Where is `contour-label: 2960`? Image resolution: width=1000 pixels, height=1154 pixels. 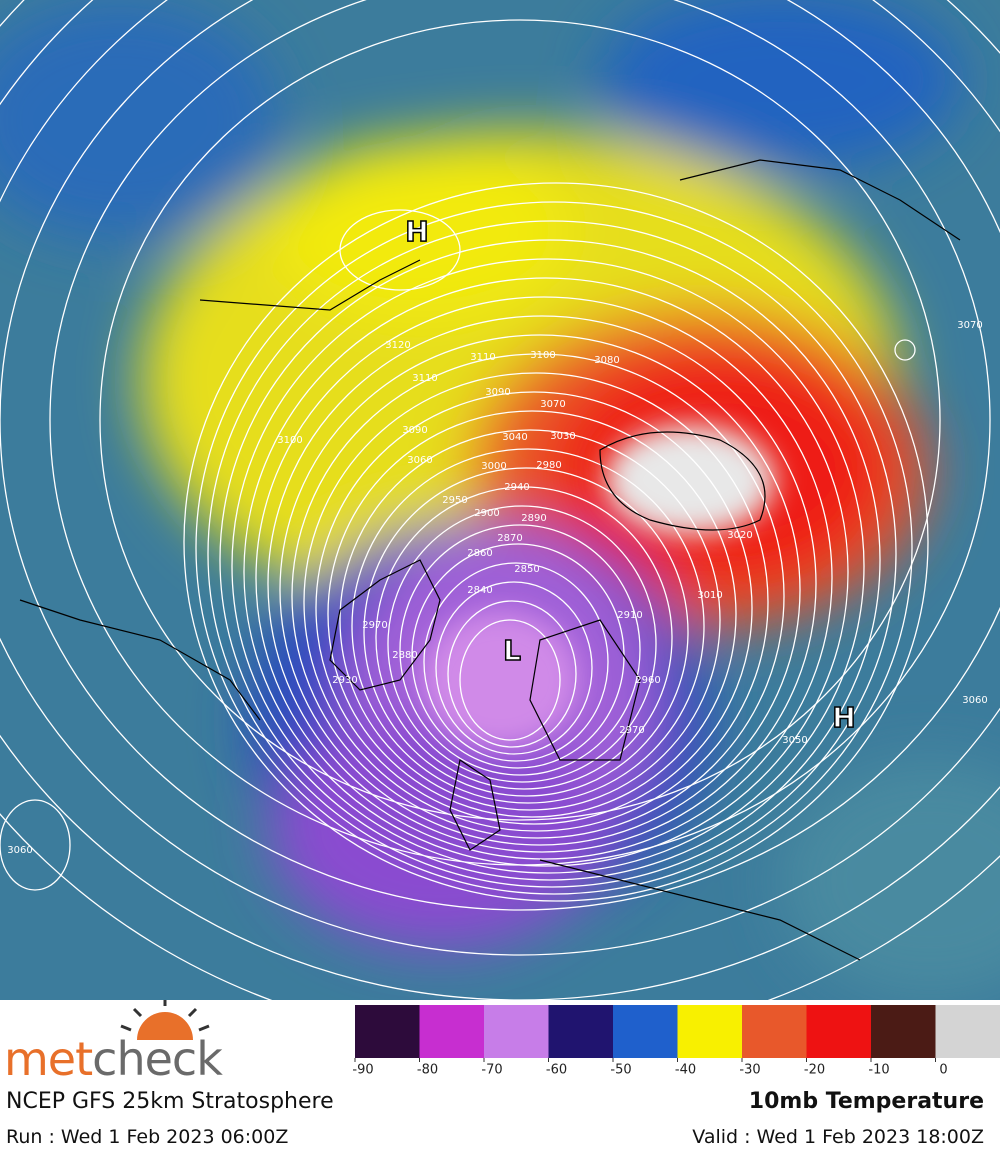
contour-label: 2960 is located at coordinates (647, 680).